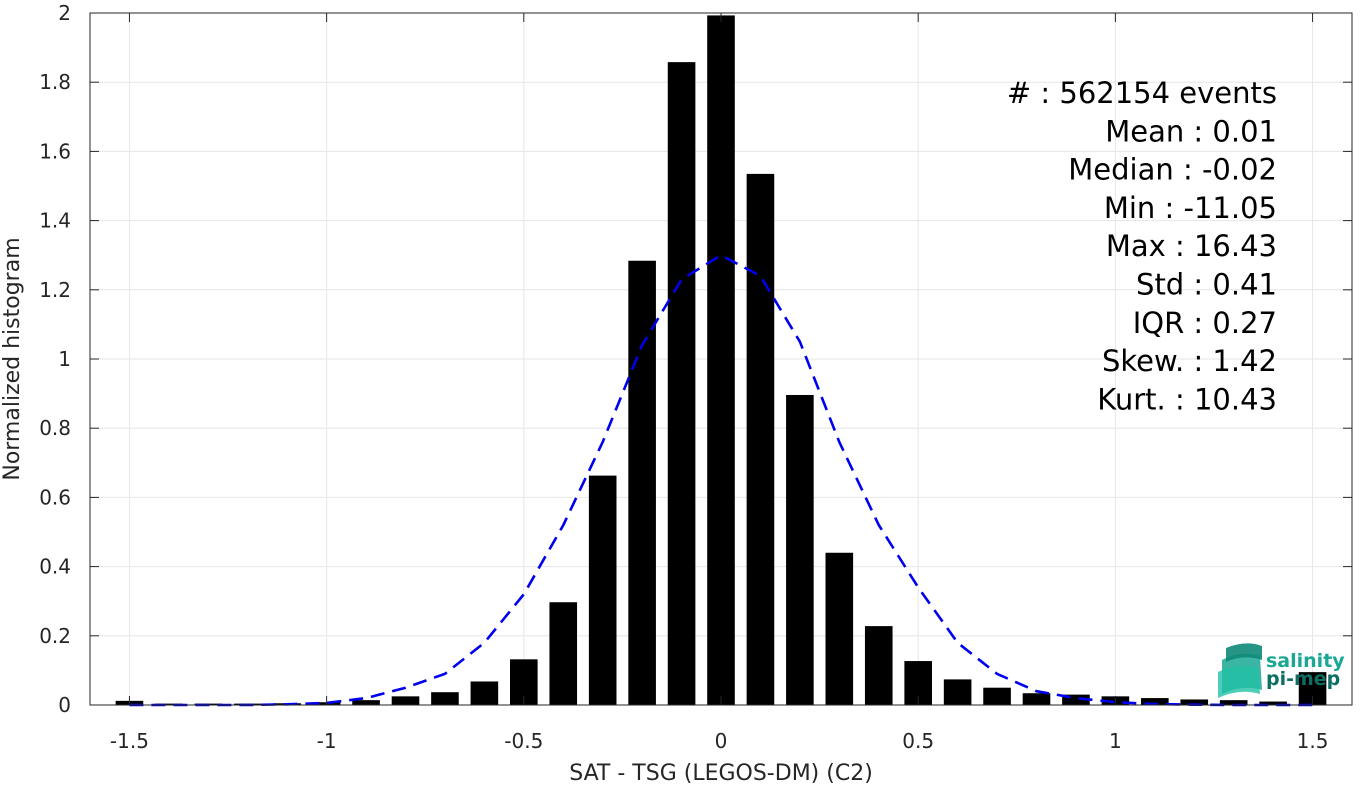  Describe the element at coordinates (64, 705) in the screenshot. I see `y-tick-label: 0` at that location.